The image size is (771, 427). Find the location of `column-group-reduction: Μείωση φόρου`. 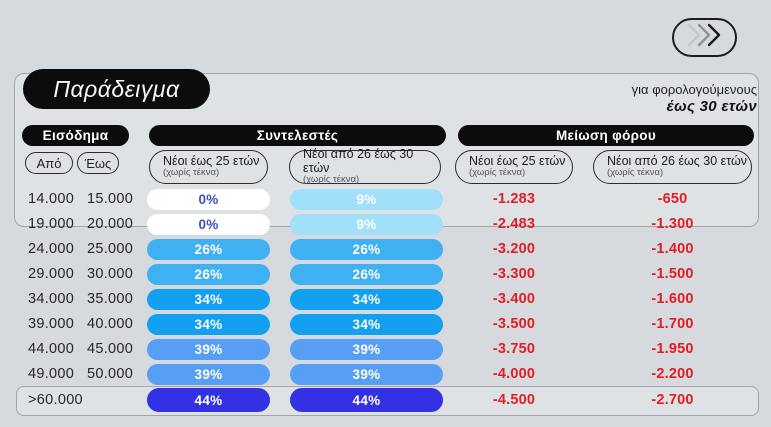

column-group-reduction: Μείωση φόρου is located at coordinates (606, 135).